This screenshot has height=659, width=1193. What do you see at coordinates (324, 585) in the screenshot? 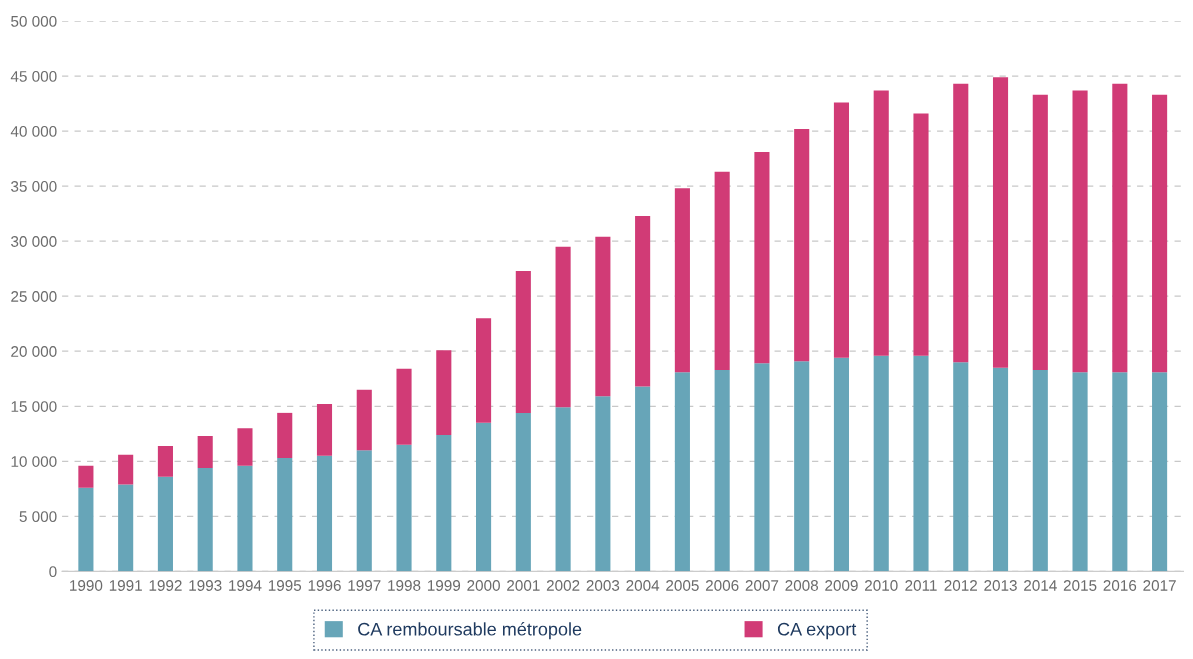
I see `x-tick-label: 1996` at bounding box center [324, 585].